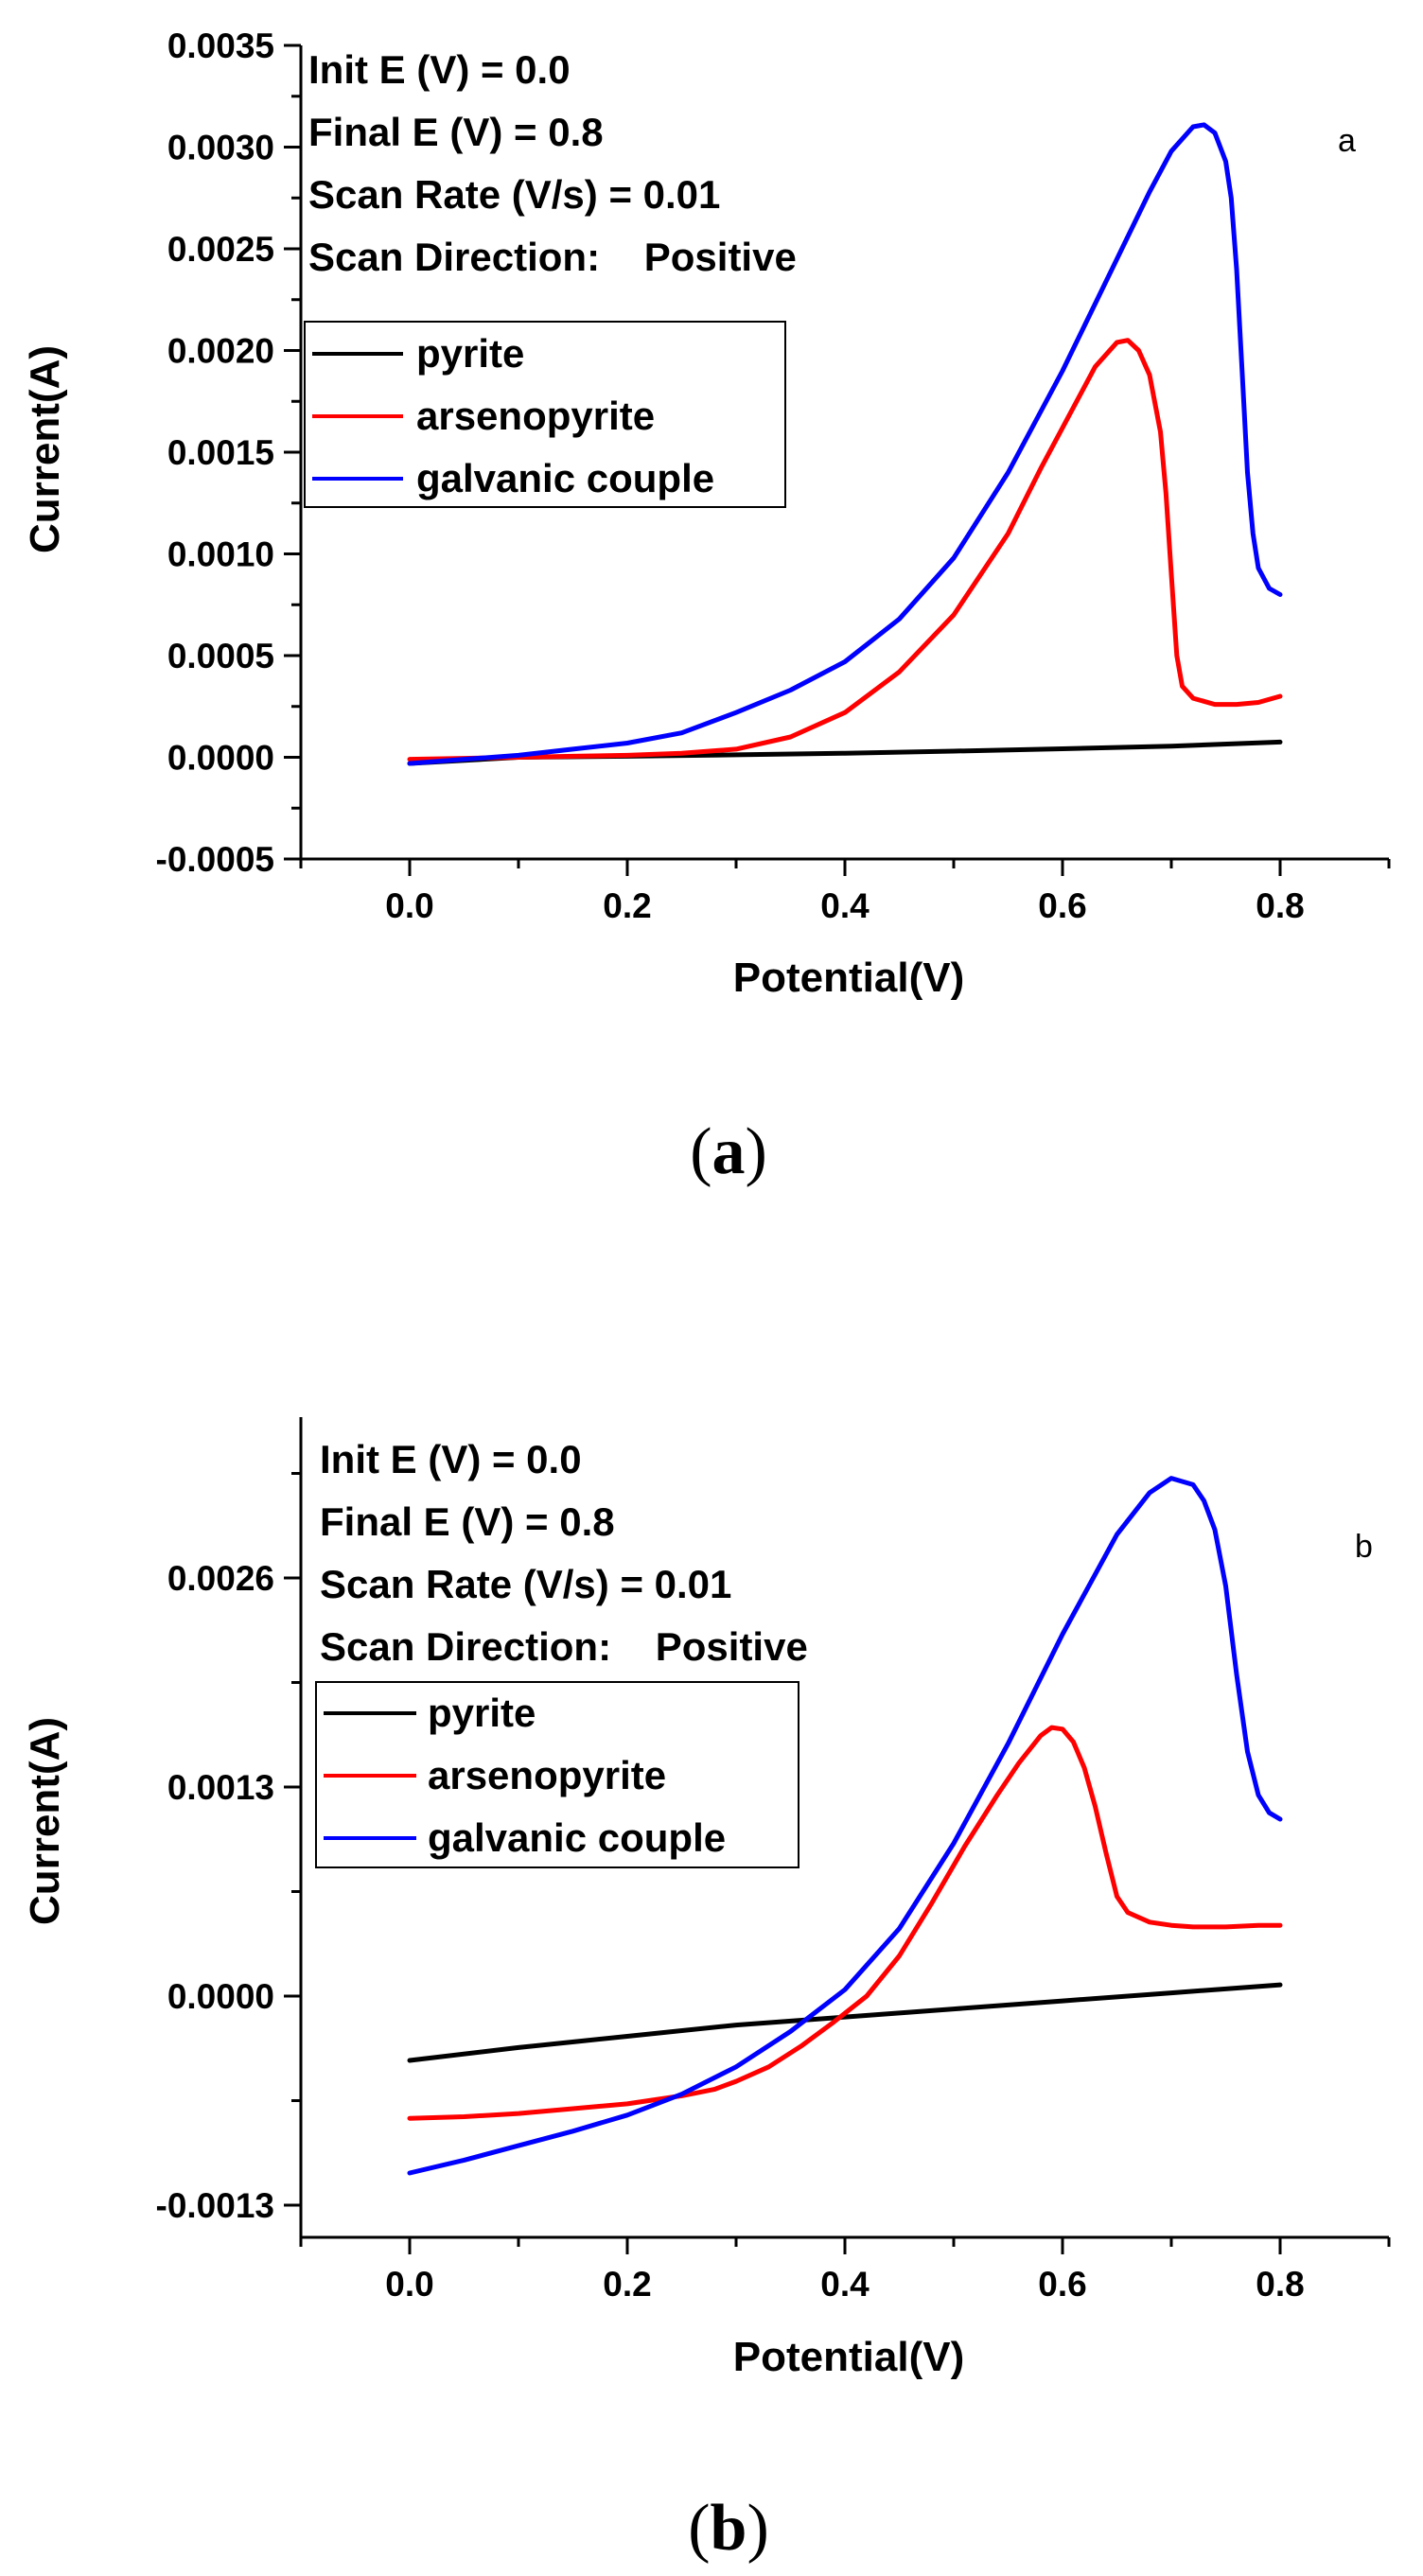  I want to click on panel-corner-label: a, so click(1347, 141).